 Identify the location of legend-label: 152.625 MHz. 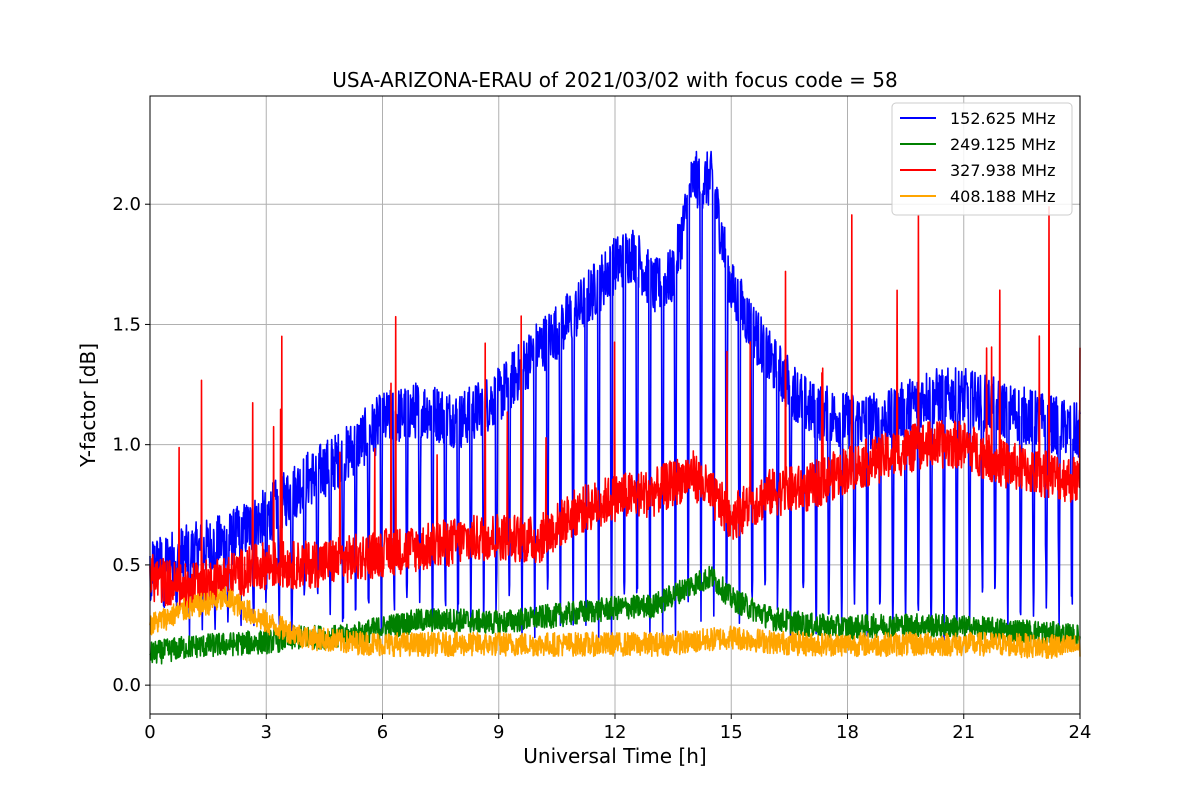
(1002, 118).